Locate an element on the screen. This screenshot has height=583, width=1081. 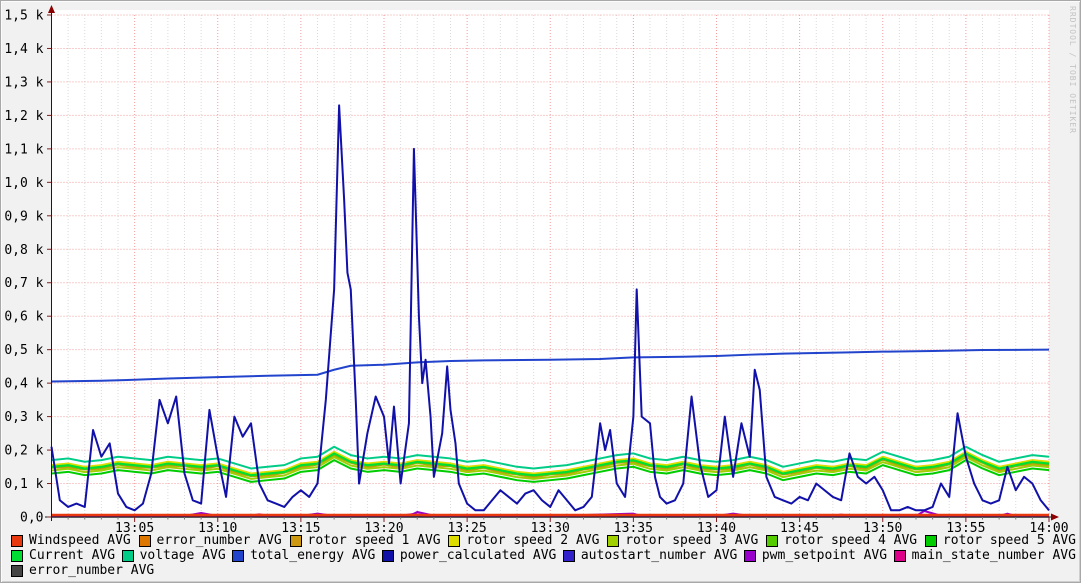
legend-item-total-energy: total_energy AVG is located at coordinates (303, 555).